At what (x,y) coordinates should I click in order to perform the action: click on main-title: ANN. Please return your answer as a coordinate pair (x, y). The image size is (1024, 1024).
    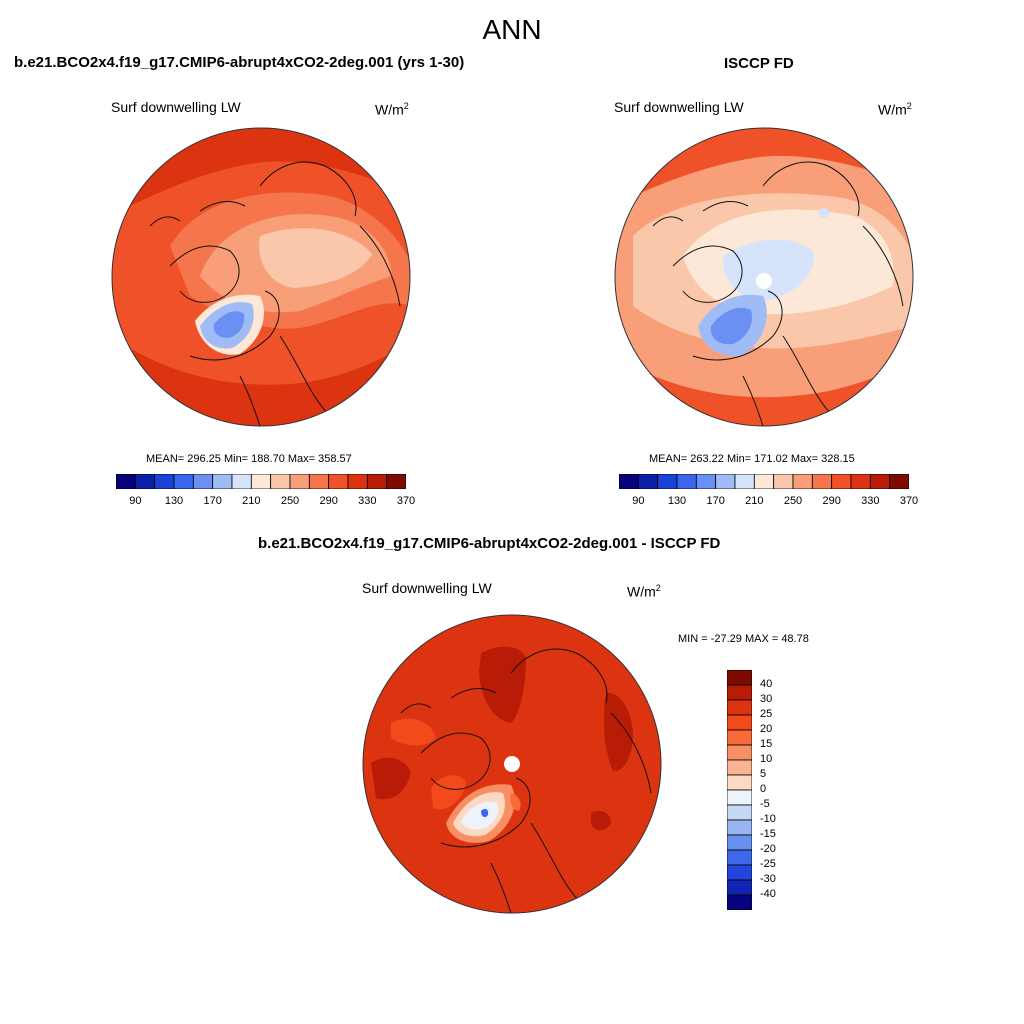
    Looking at the image, I should click on (512, 29).